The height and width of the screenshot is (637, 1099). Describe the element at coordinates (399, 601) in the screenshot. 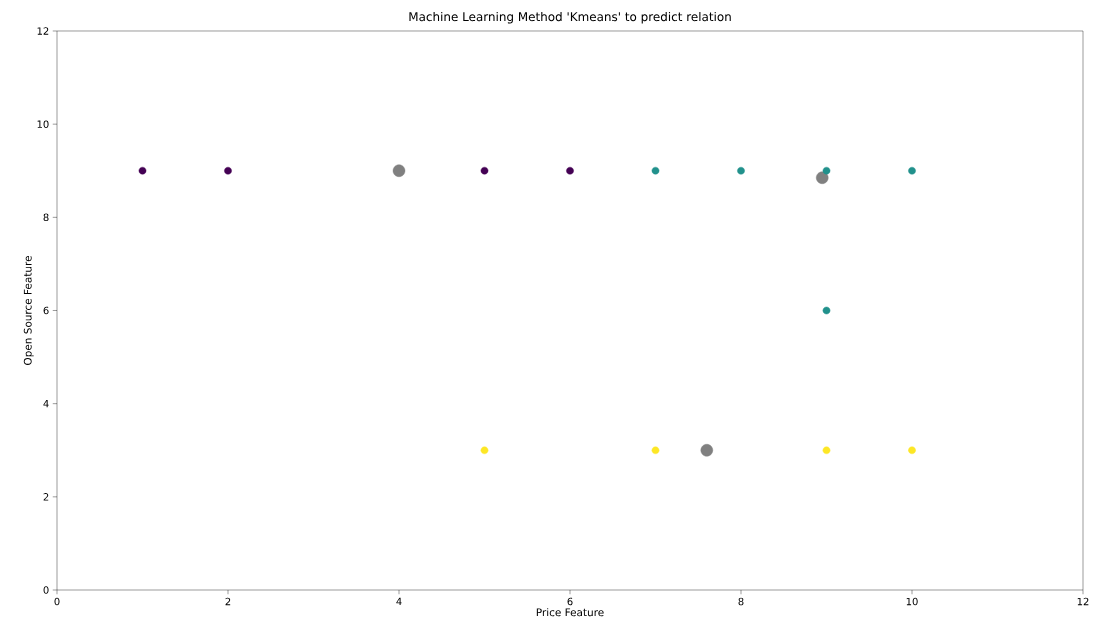

I see `x-tick-label: 4` at that location.